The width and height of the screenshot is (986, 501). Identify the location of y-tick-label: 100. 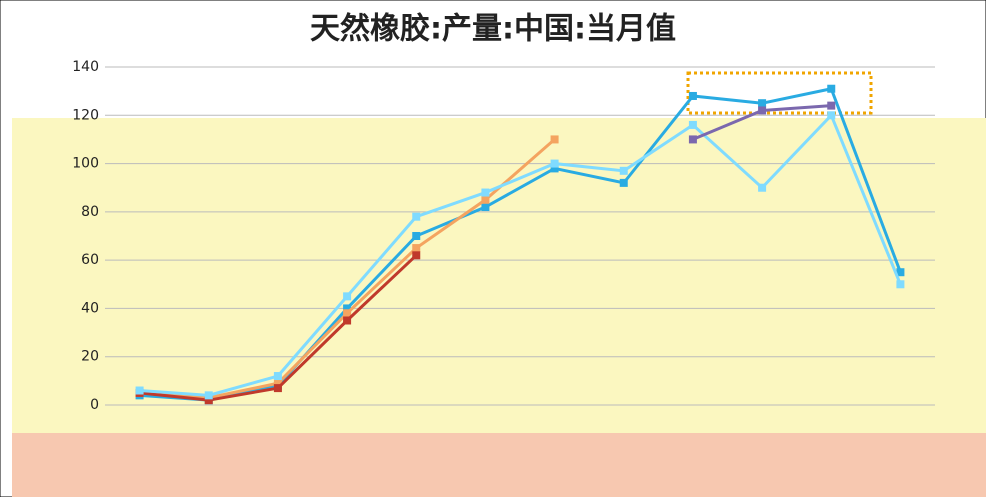
(85, 164).